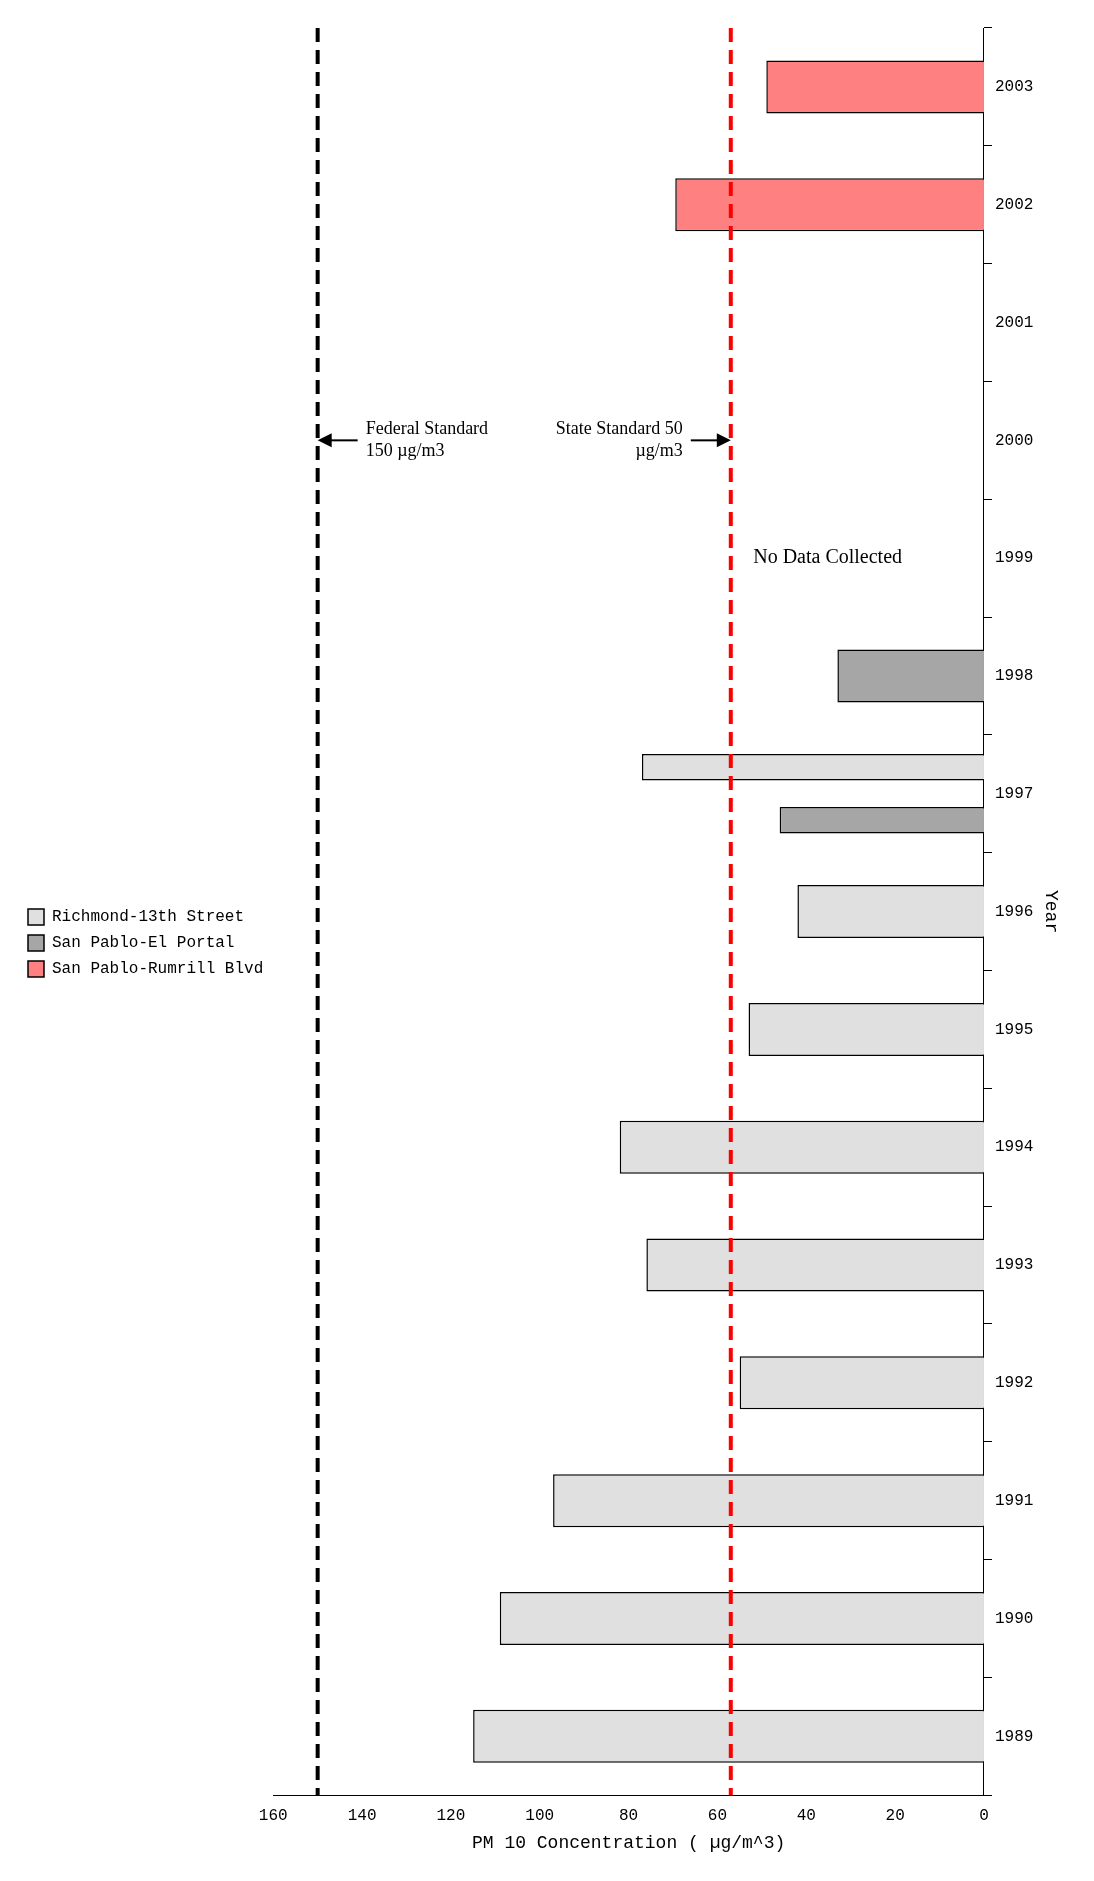 Image resolution: width=1094 pixels, height=1881 pixels. I want to click on annotation: No Data Collected, so click(828, 556).